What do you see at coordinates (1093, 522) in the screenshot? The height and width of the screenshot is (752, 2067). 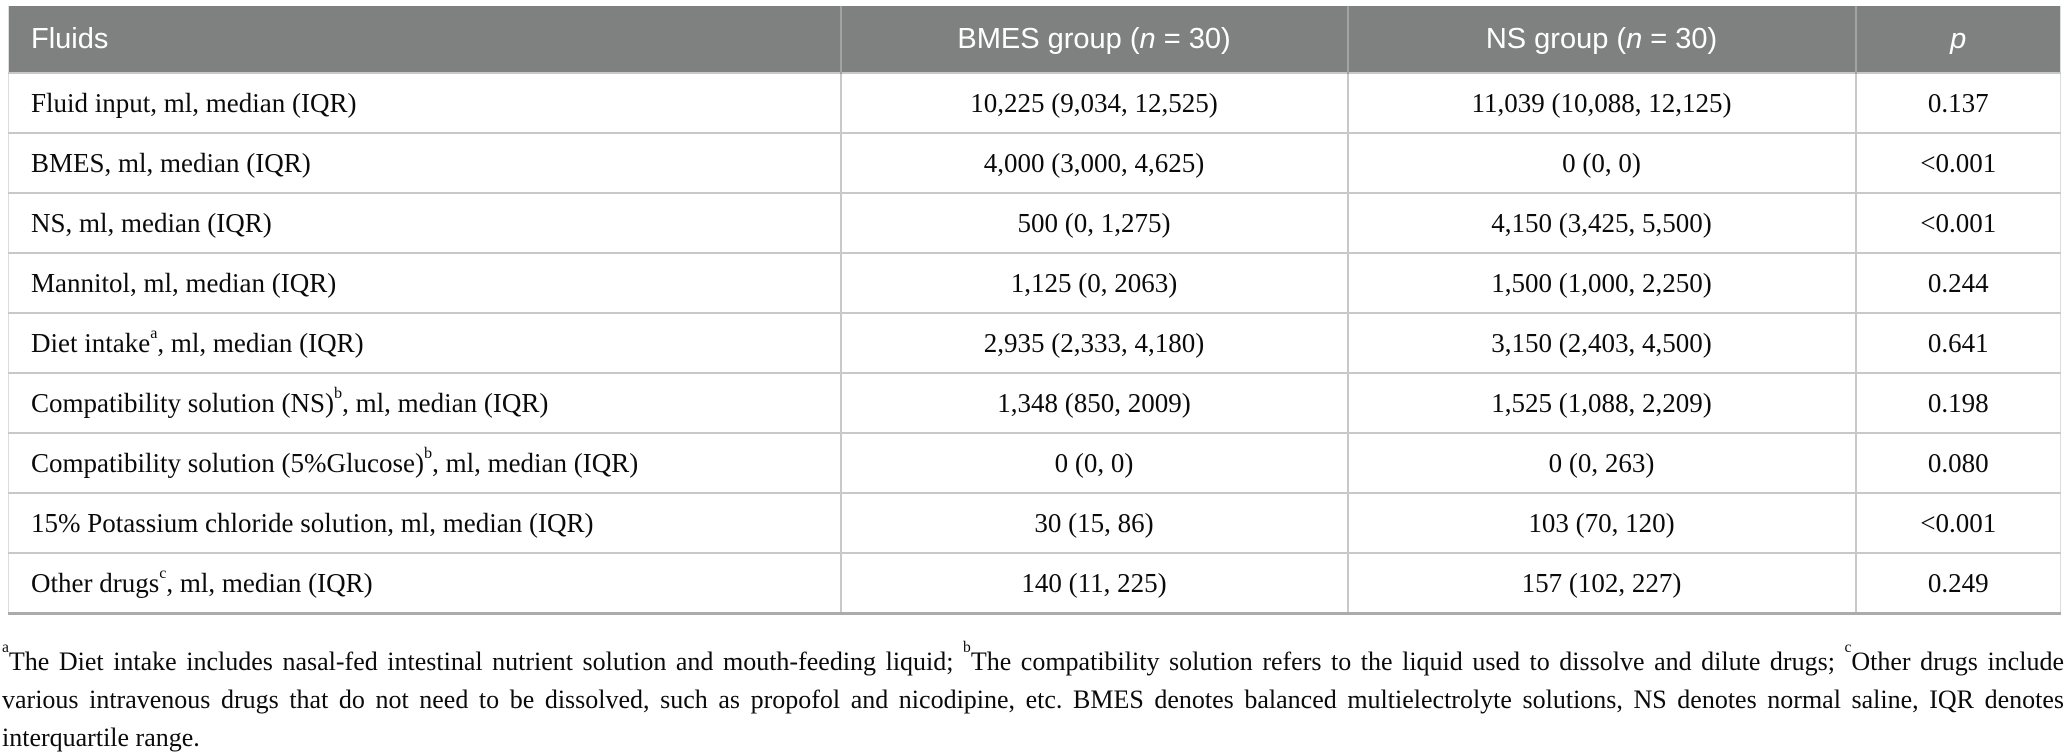 I see `cell-value: 30 (15, 86)` at bounding box center [1093, 522].